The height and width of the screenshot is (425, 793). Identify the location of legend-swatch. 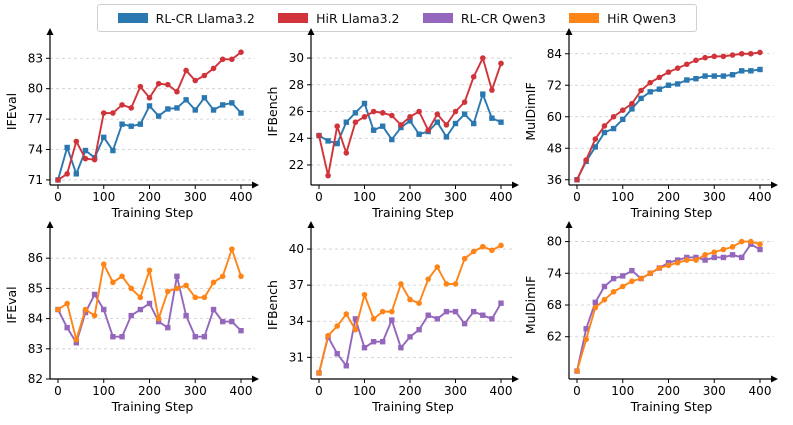
(293, 18).